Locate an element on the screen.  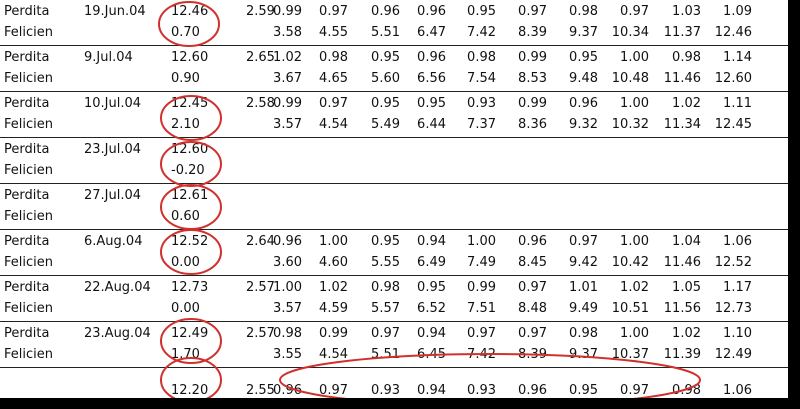
summary-value-cell: 0.95 is located at coordinates (583, 390).